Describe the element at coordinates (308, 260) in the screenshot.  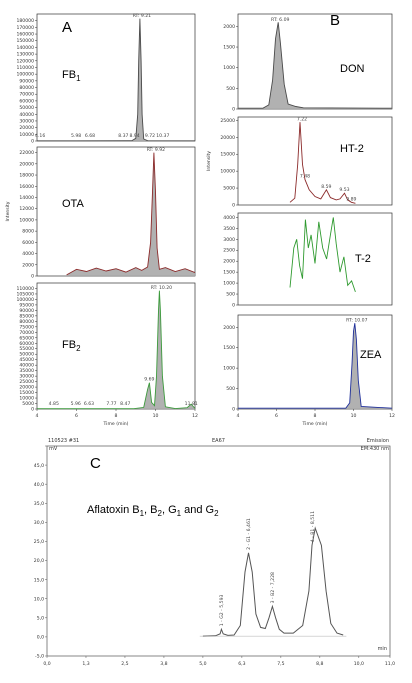
I see `chromatogram-t-2: 0 500 1000 1500 2000 2500 3000 3500 4000 T-2` at that location.